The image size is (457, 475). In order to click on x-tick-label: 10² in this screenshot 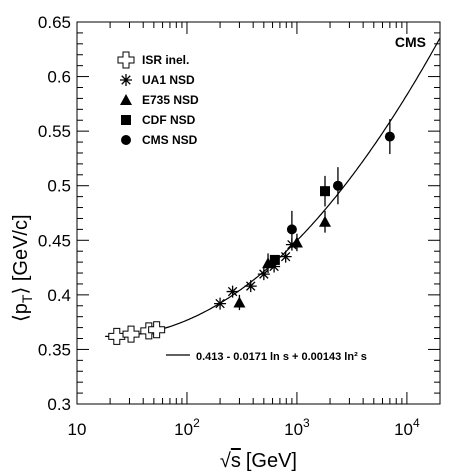, I will do `click(187, 427)`.